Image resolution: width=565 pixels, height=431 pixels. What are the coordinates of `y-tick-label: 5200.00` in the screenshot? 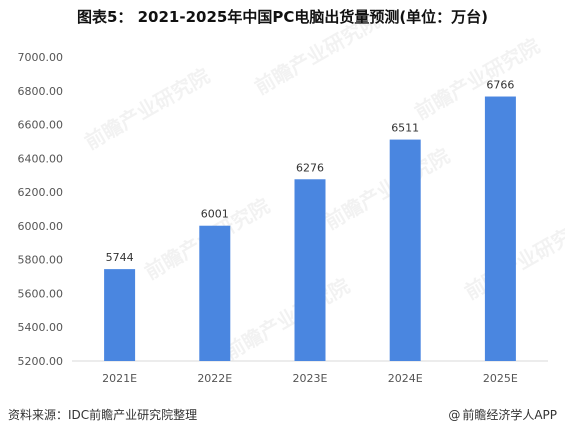 It's located at (41, 361).